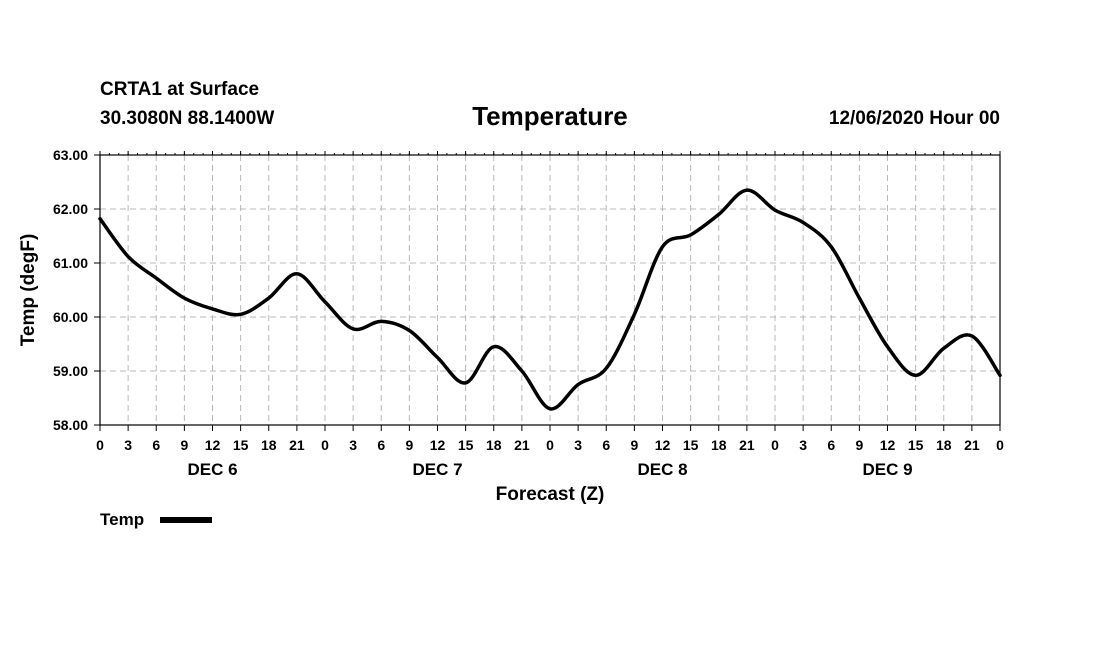 This screenshot has height=650, width=1100. What do you see at coordinates (550, 494) in the screenshot?
I see `x-axis-title: Forecast (Z)` at bounding box center [550, 494].